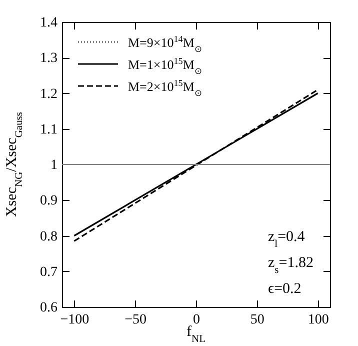 Image resolution: width=358 pixels, height=346 pixels. I want to click on annotation: ϵ=0.2, so click(285, 289).